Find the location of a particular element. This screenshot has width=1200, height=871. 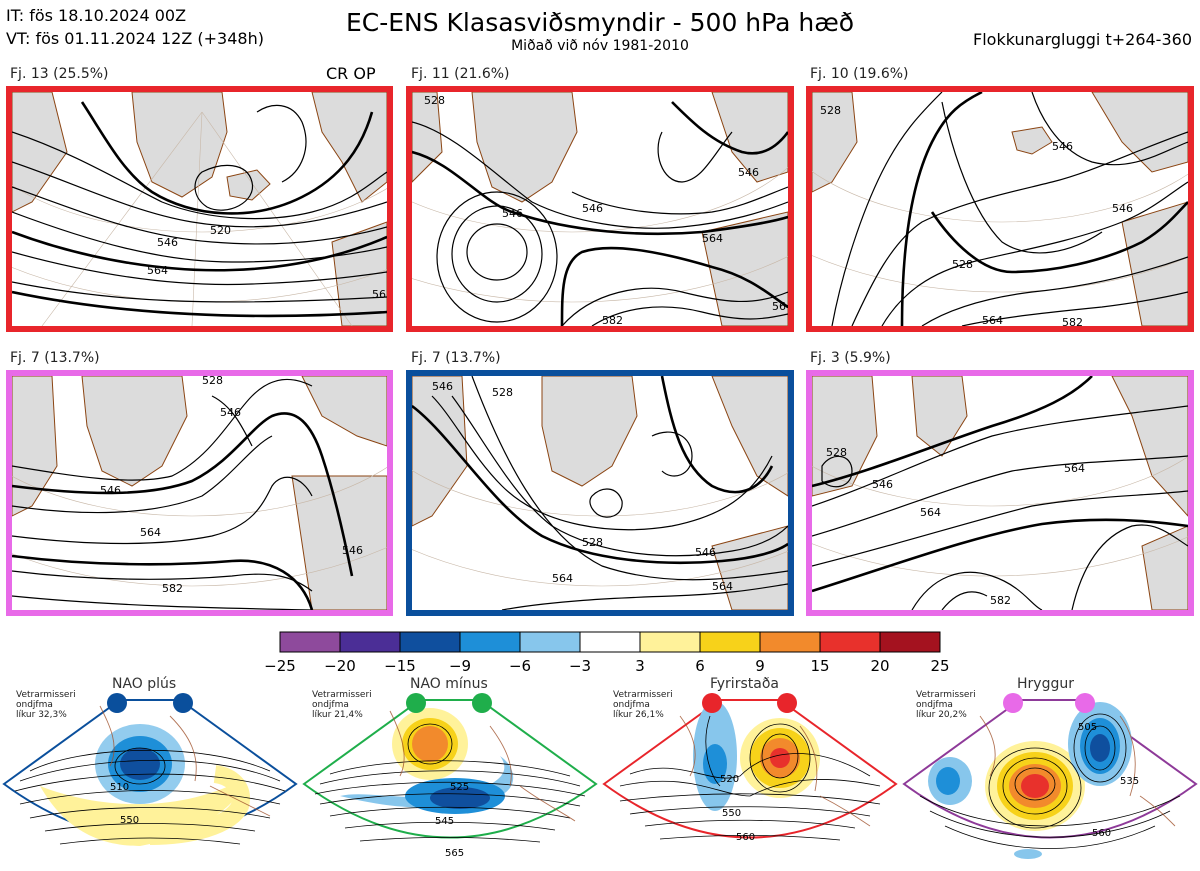

regime-1-map: 510 550 is located at coordinates (150, 772).